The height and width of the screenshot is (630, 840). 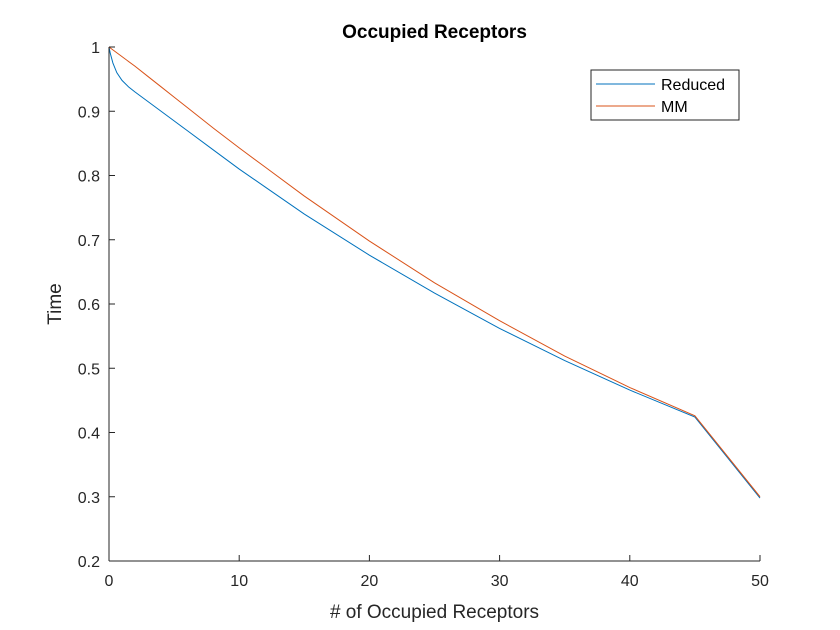 I want to click on y-tick-label: 0.7, so click(x=89, y=241).